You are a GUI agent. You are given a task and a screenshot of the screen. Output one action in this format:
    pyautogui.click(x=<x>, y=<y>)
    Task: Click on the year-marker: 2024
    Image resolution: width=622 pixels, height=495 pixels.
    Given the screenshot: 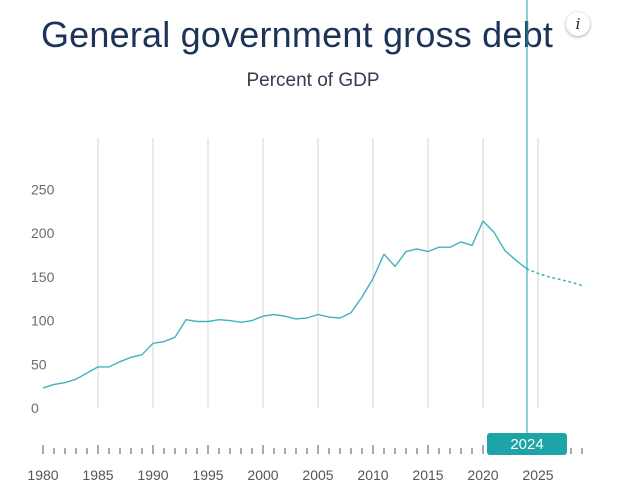 What is the action you would take?
    pyautogui.click(x=527, y=227)
    